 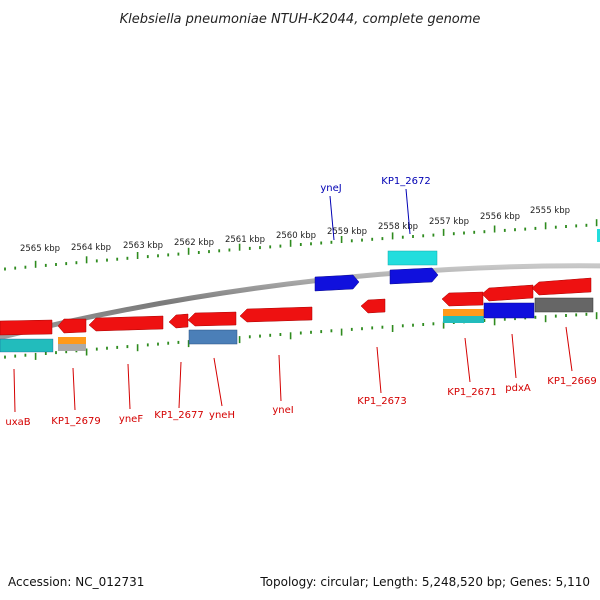 What do you see at coordinates (381, 401) in the screenshot?
I see `gene-label-KP1_2673: KP1_2673` at bounding box center [381, 401].